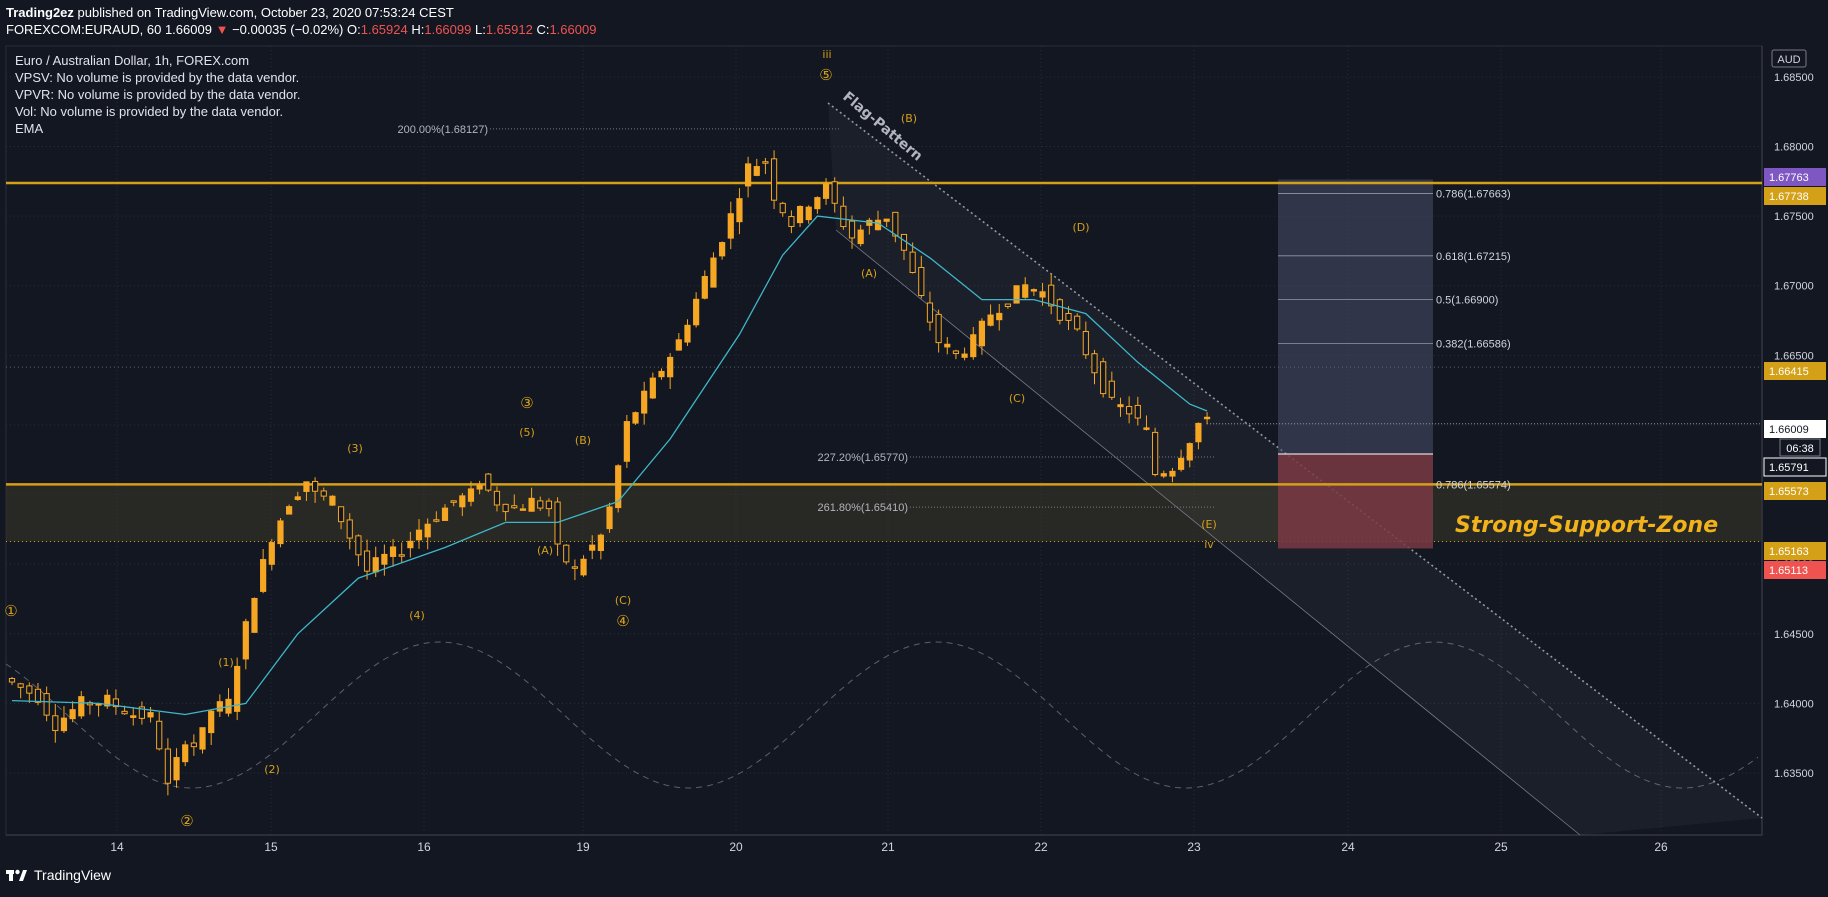 The width and height of the screenshot is (1828, 897). Describe the element at coordinates (1789, 178) in the screenshot. I see `price-tag-label: 1.67763` at that location.